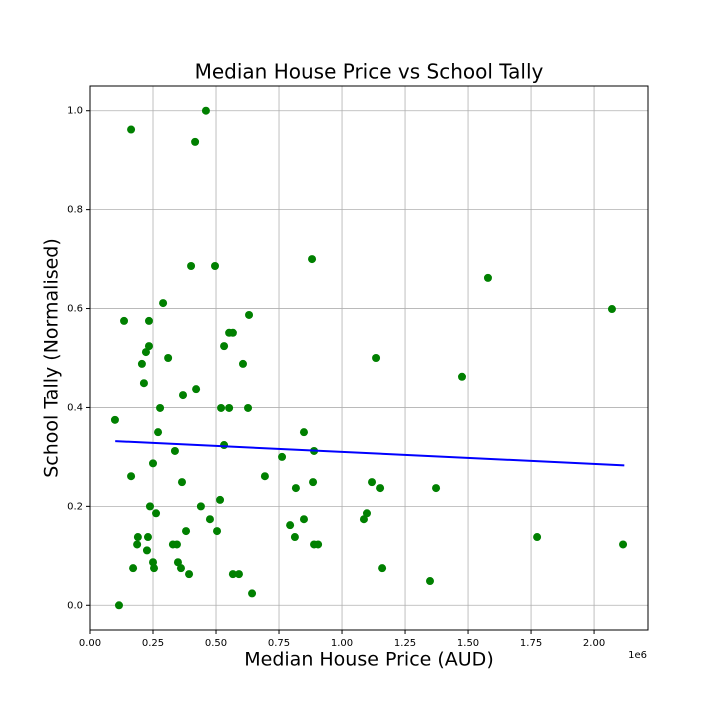  I want to click on x-tick-label: 0.25, so click(153, 643).